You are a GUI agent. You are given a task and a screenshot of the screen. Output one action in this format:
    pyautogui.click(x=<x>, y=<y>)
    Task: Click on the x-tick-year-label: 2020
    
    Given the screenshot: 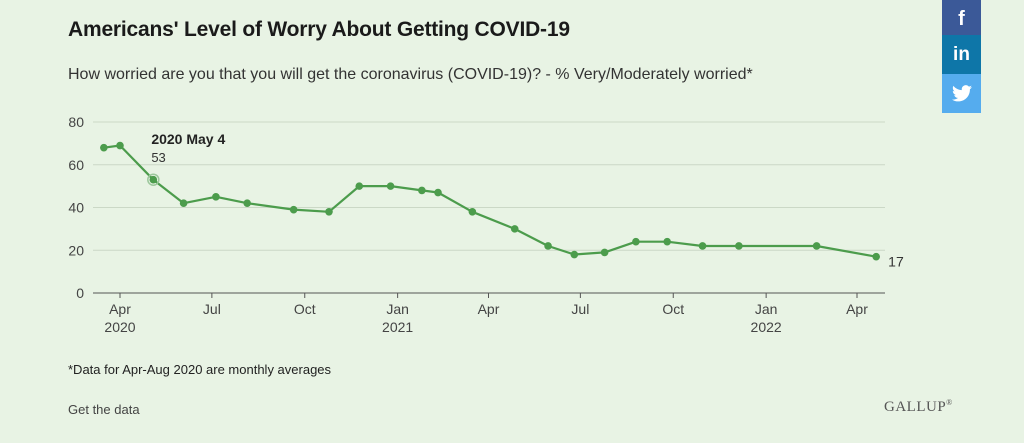 What is the action you would take?
    pyautogui.click(x=119, y=327)
    